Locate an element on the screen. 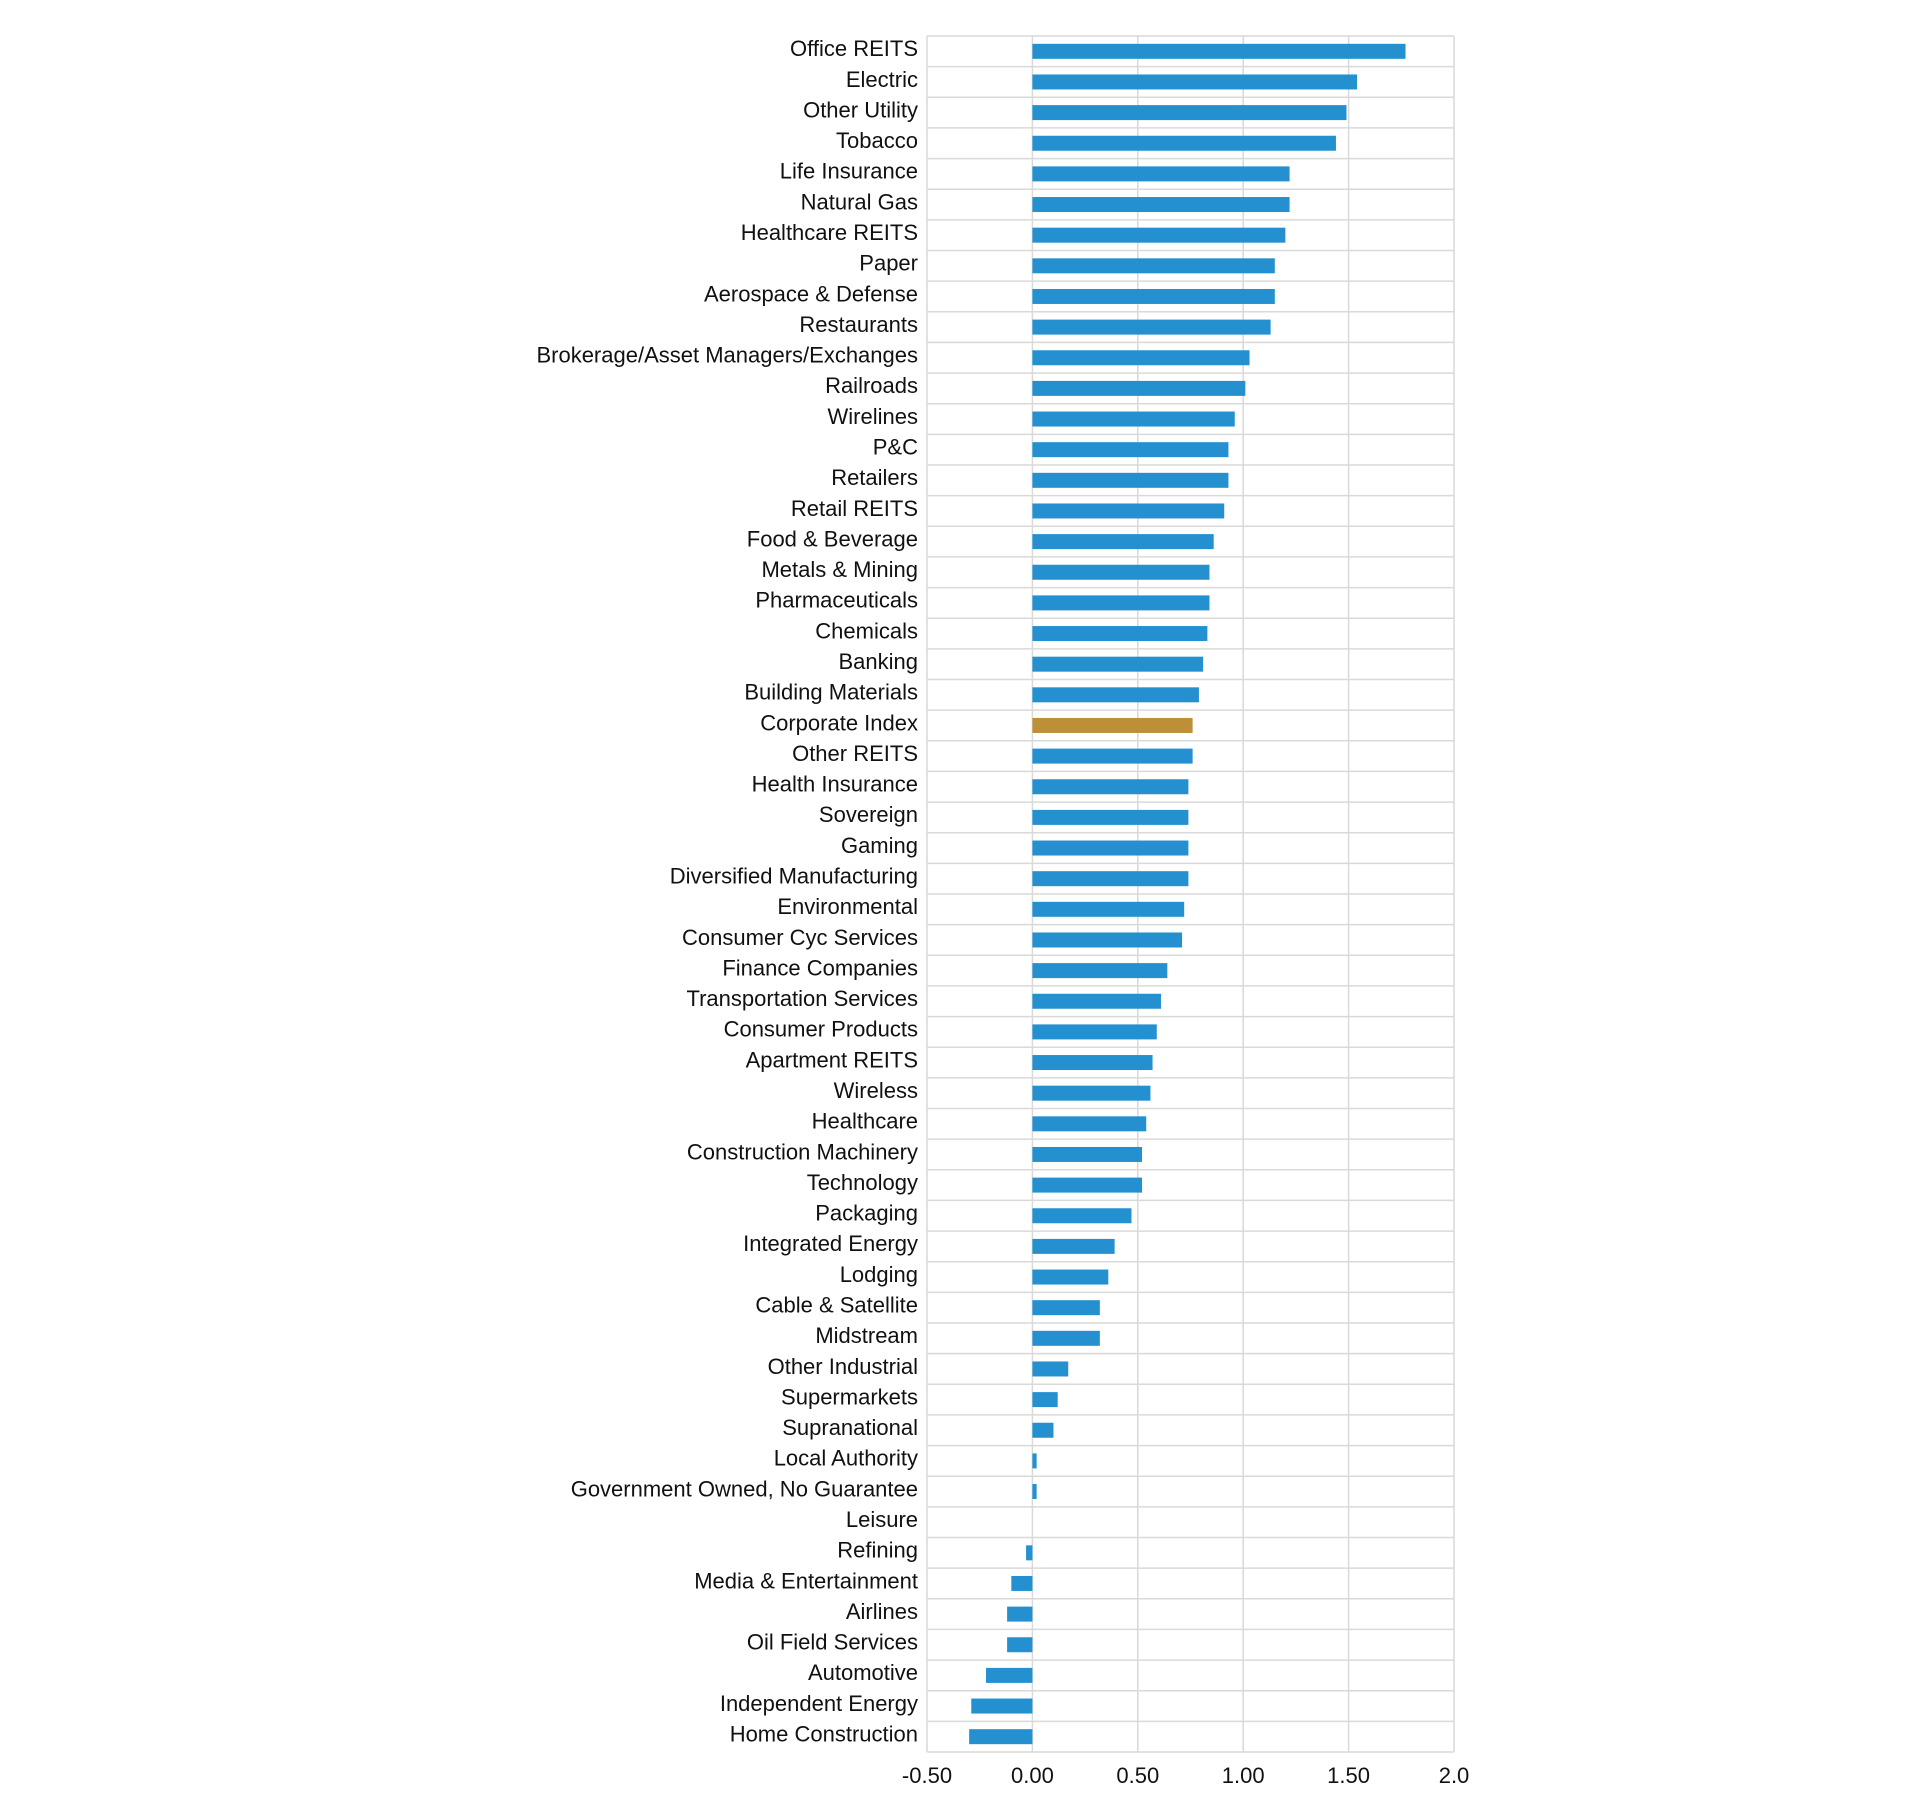 The image size is (1913, 1805). category-label: Gaming is located at coordinates (879, 845).